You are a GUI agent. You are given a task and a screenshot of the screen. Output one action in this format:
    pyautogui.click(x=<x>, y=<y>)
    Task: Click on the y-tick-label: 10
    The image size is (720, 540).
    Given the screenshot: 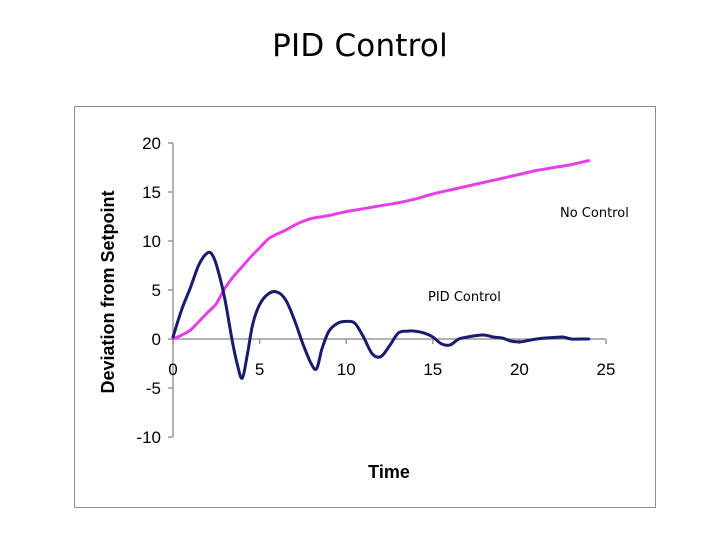 What is the action you would take?
    pyautogui.click(x=151, y=241)
    